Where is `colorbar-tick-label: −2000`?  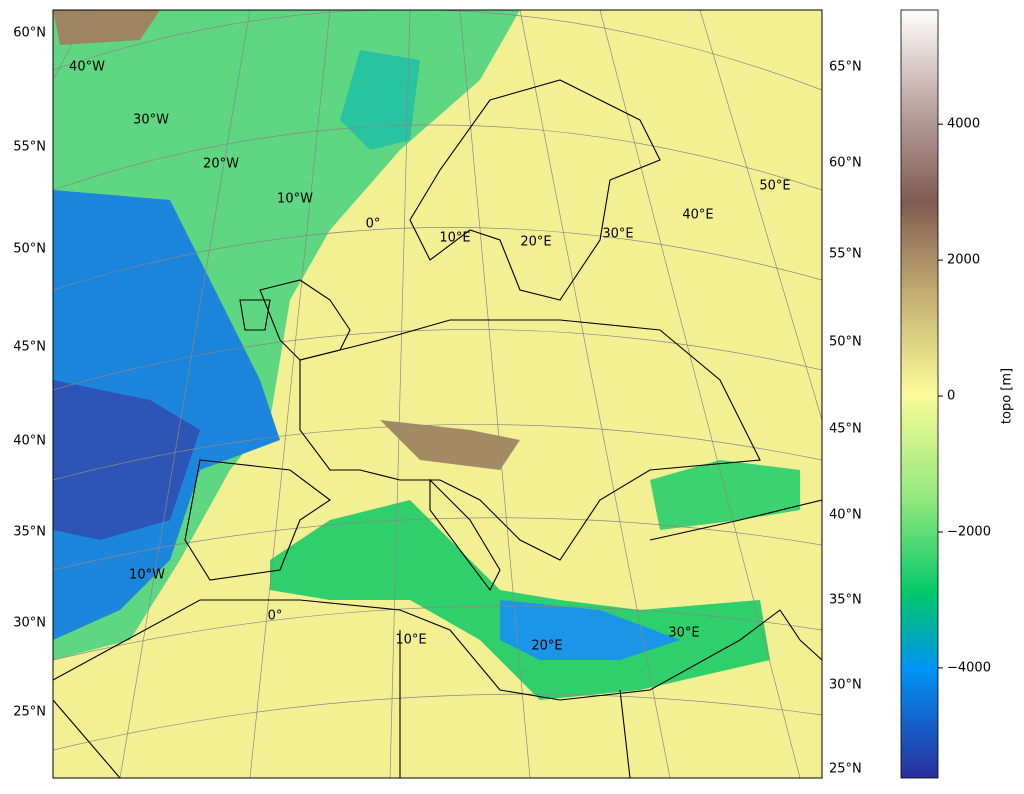 colorbar-tick-label: −2000 is located at coordinates (969, 531).